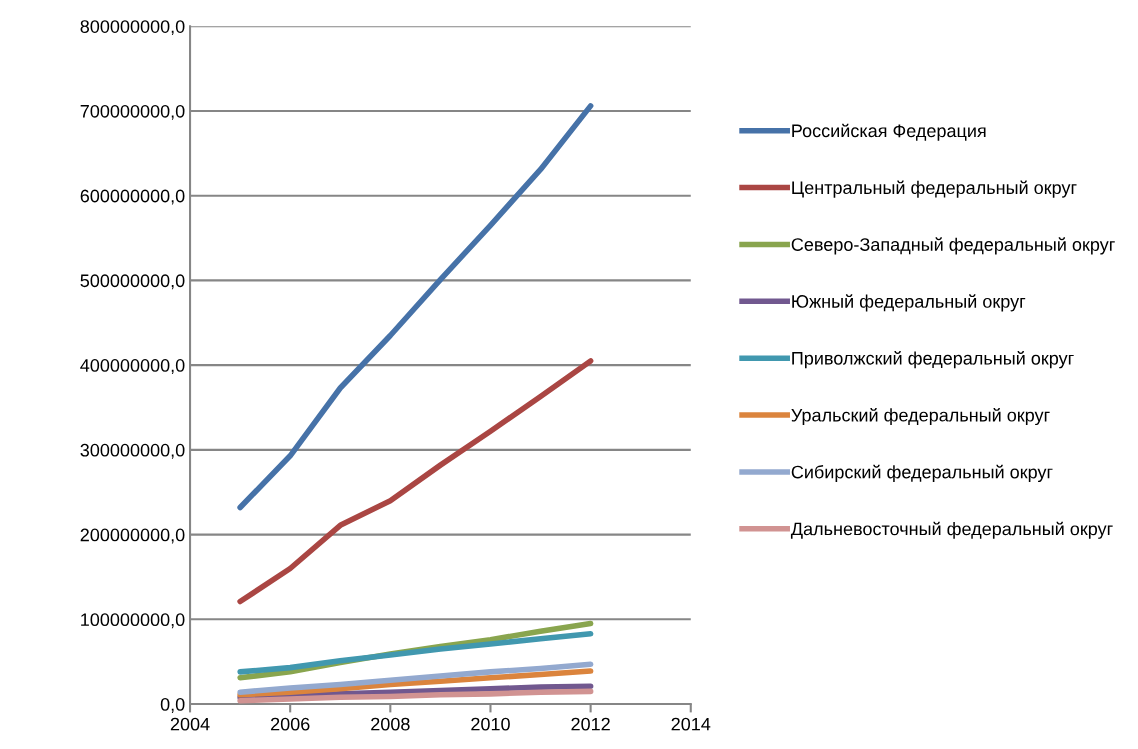  I want to click on x-tick-label: 2008, so click(390, 724).